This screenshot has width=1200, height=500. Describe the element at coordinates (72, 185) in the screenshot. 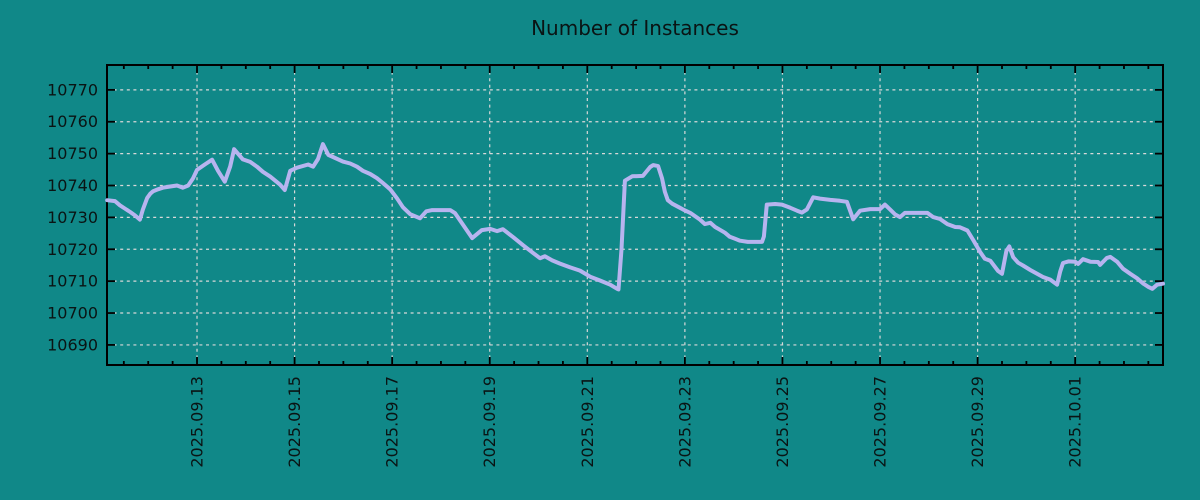

I see `y-tick-label: 10740` at that location.